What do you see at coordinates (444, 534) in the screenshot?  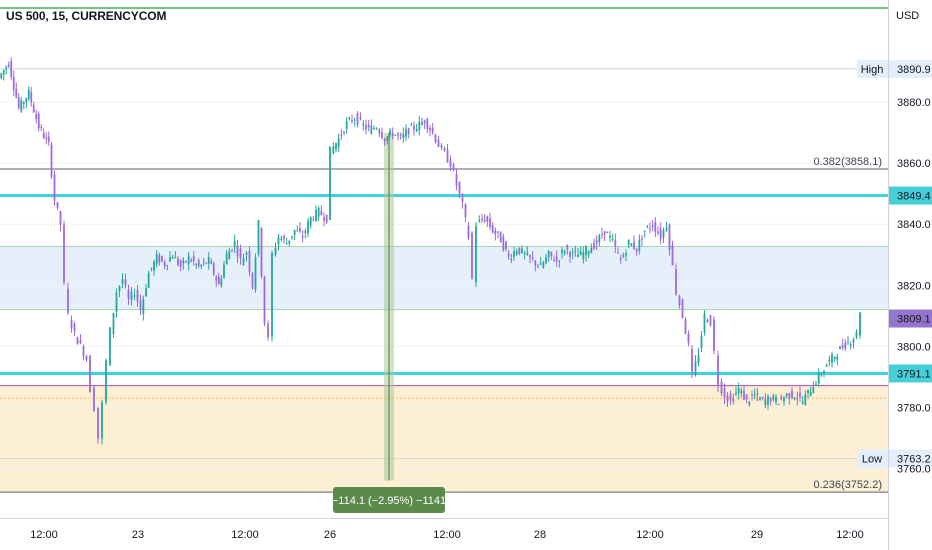 I see `time-axis: 12:00 23 12:00 26 12:00 28 12:00 29 12:00` at bounding box center [444, 534].